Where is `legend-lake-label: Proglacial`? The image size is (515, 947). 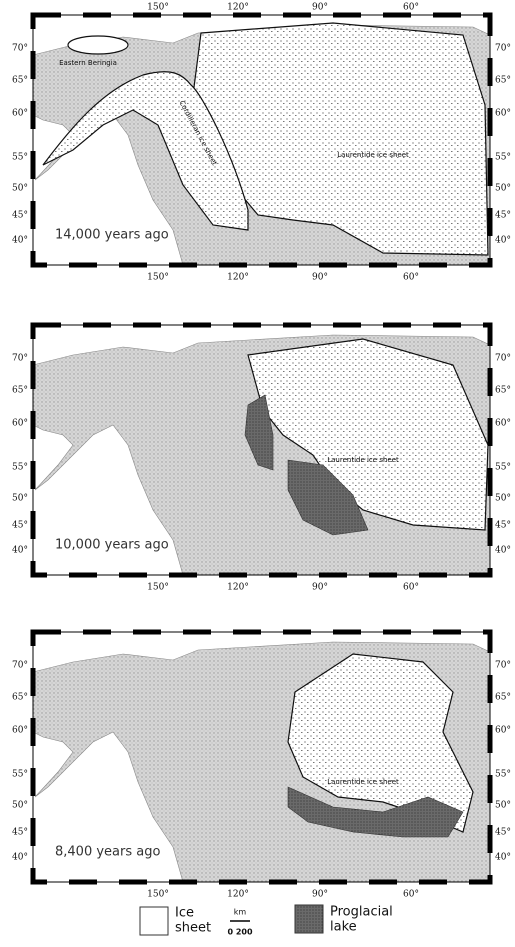 legend-lake-label: Proglacial is located at coordinates (361, 912).